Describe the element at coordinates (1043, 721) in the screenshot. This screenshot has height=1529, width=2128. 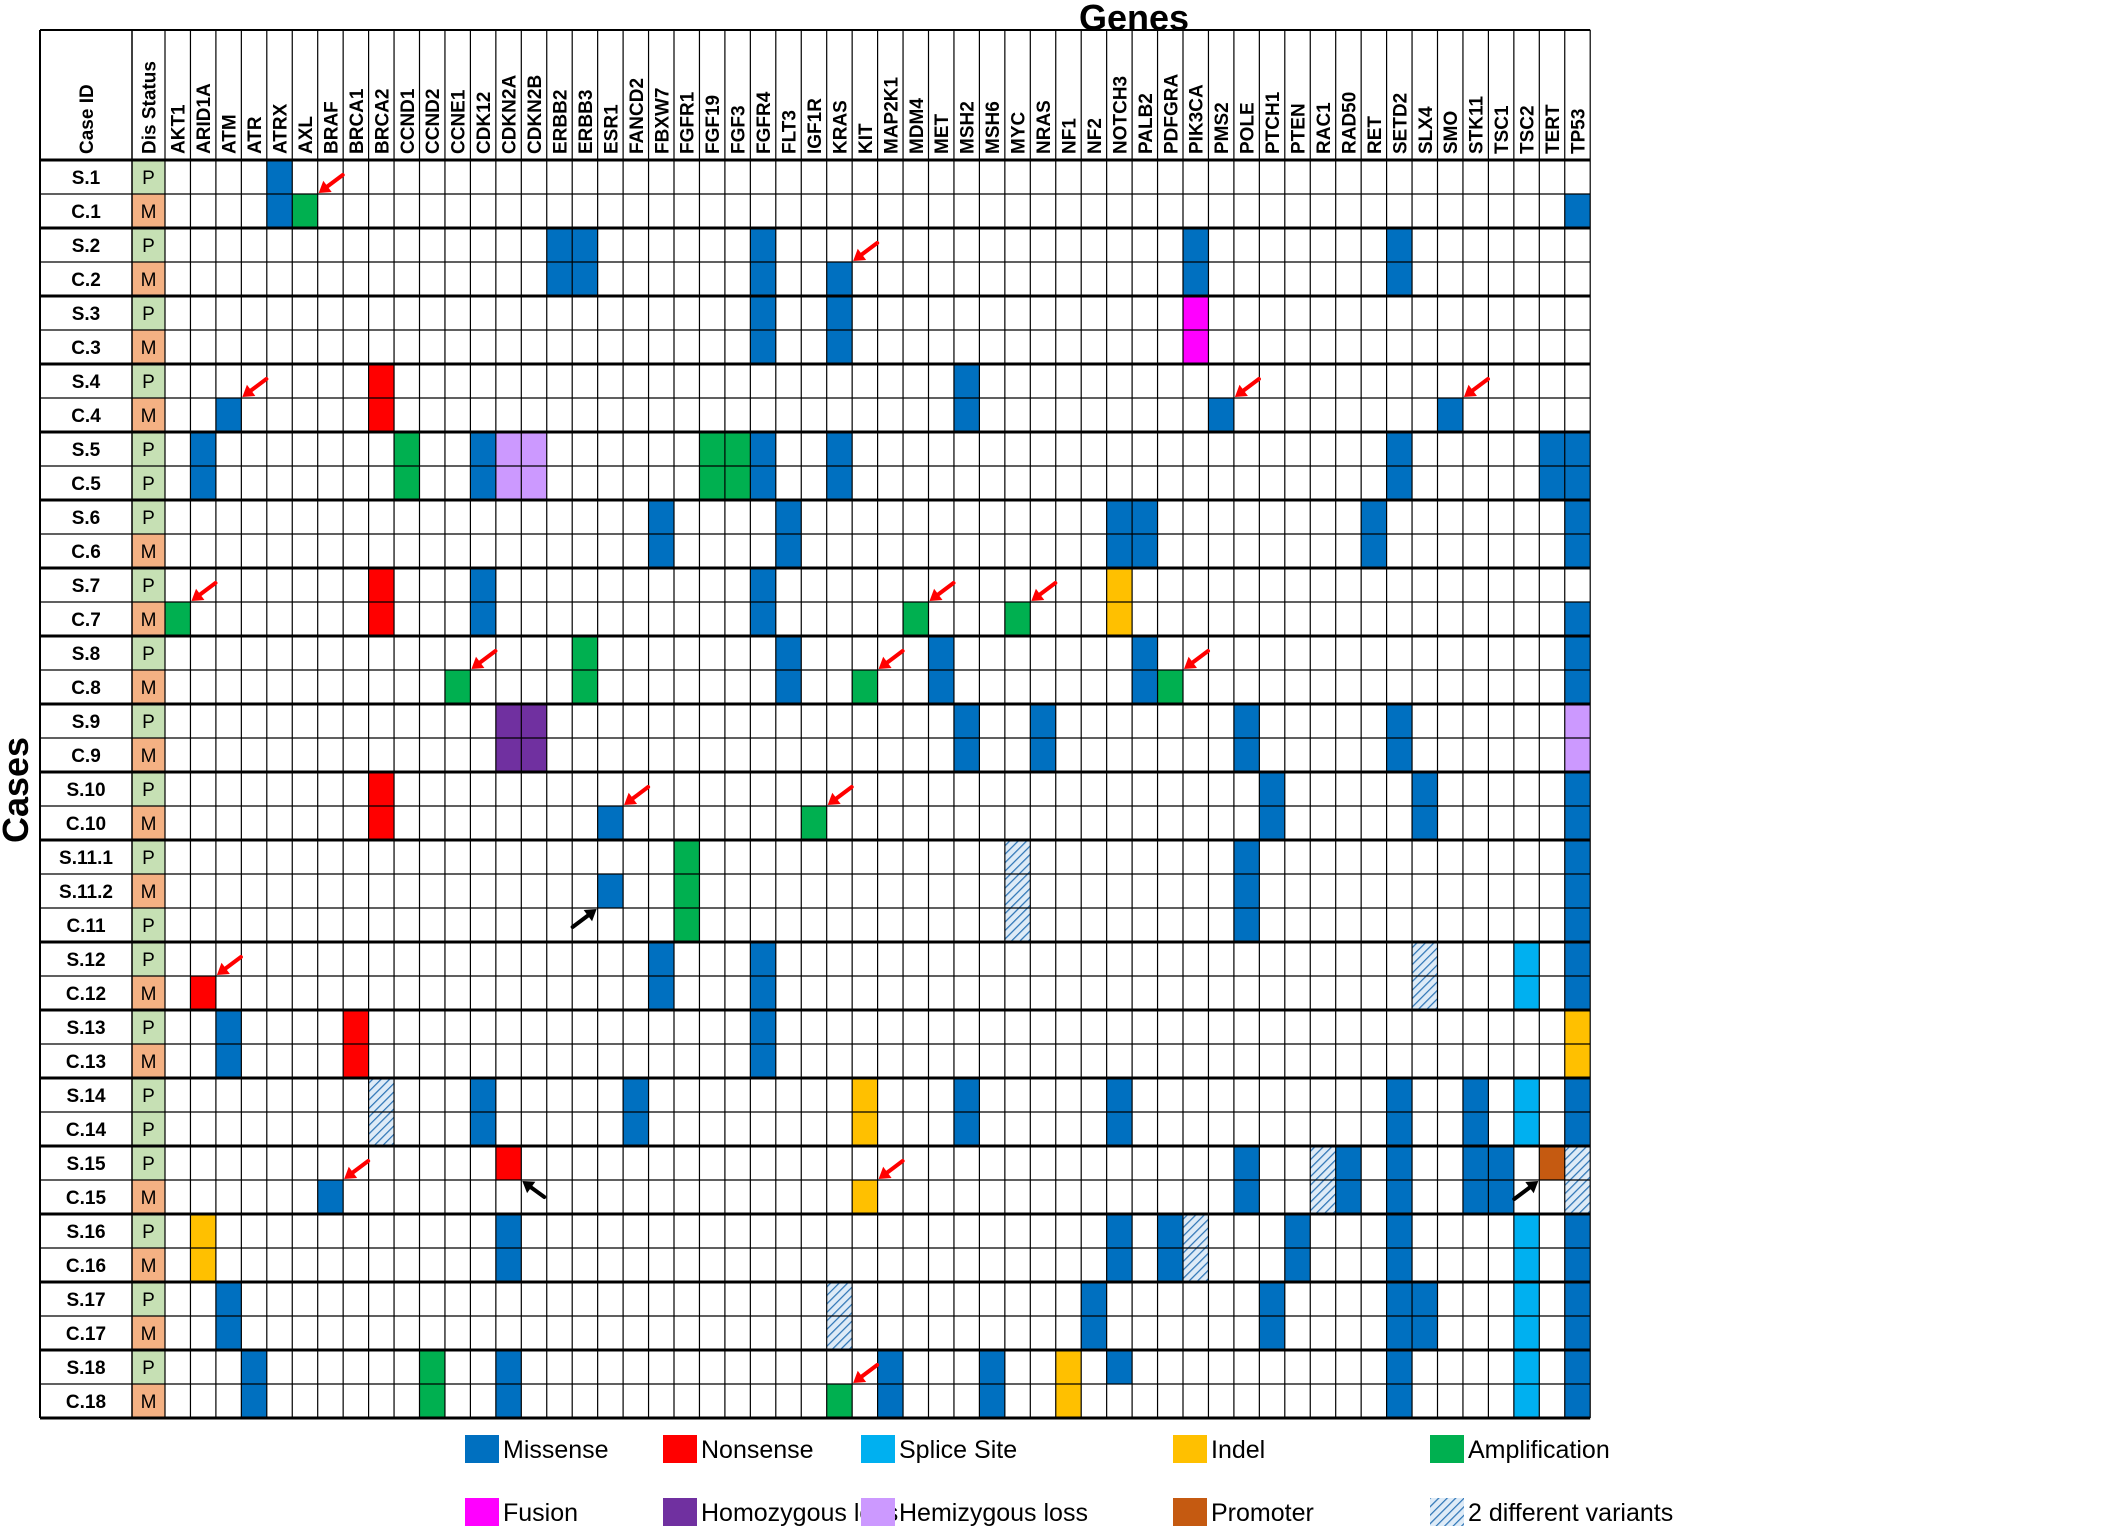
I see `cell-s-9-nras` at that location.